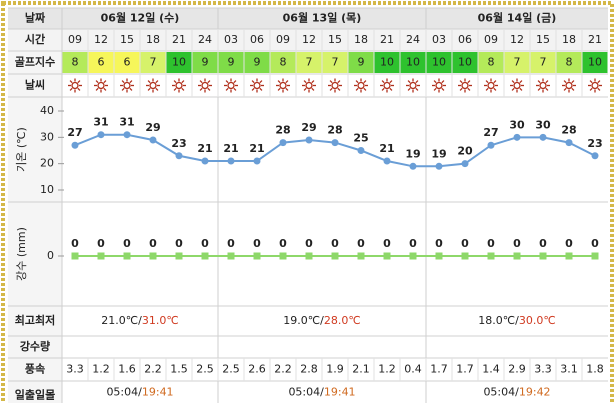  What do you see at coordinates (438, 153) in the screenshot?
I see `value-label: 19` at bounding box center [438, 153].